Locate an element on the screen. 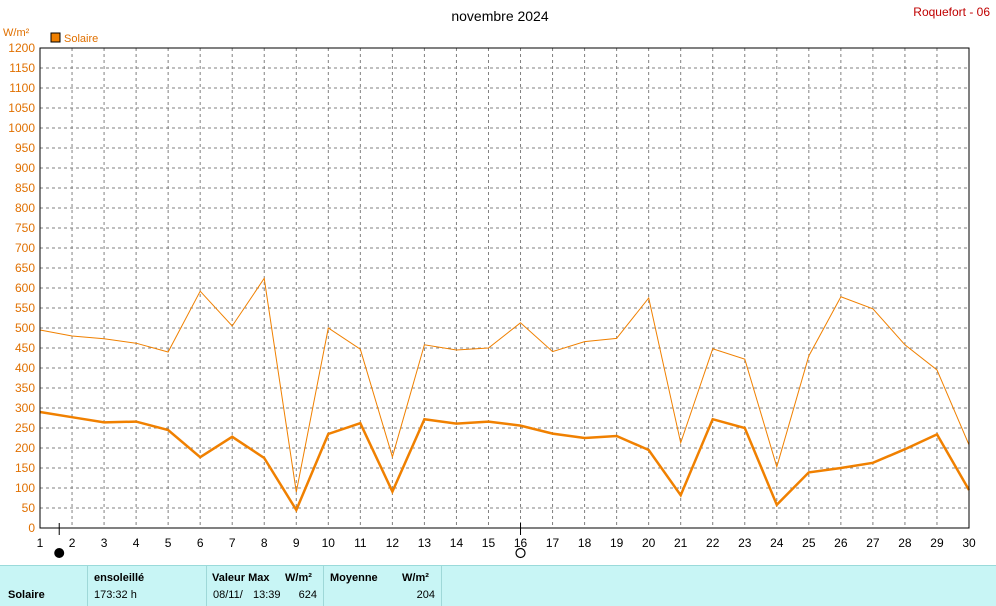 This screenshot has width=996, height=606. y-tick-label: 1000 is located at coordinates (21, 128).